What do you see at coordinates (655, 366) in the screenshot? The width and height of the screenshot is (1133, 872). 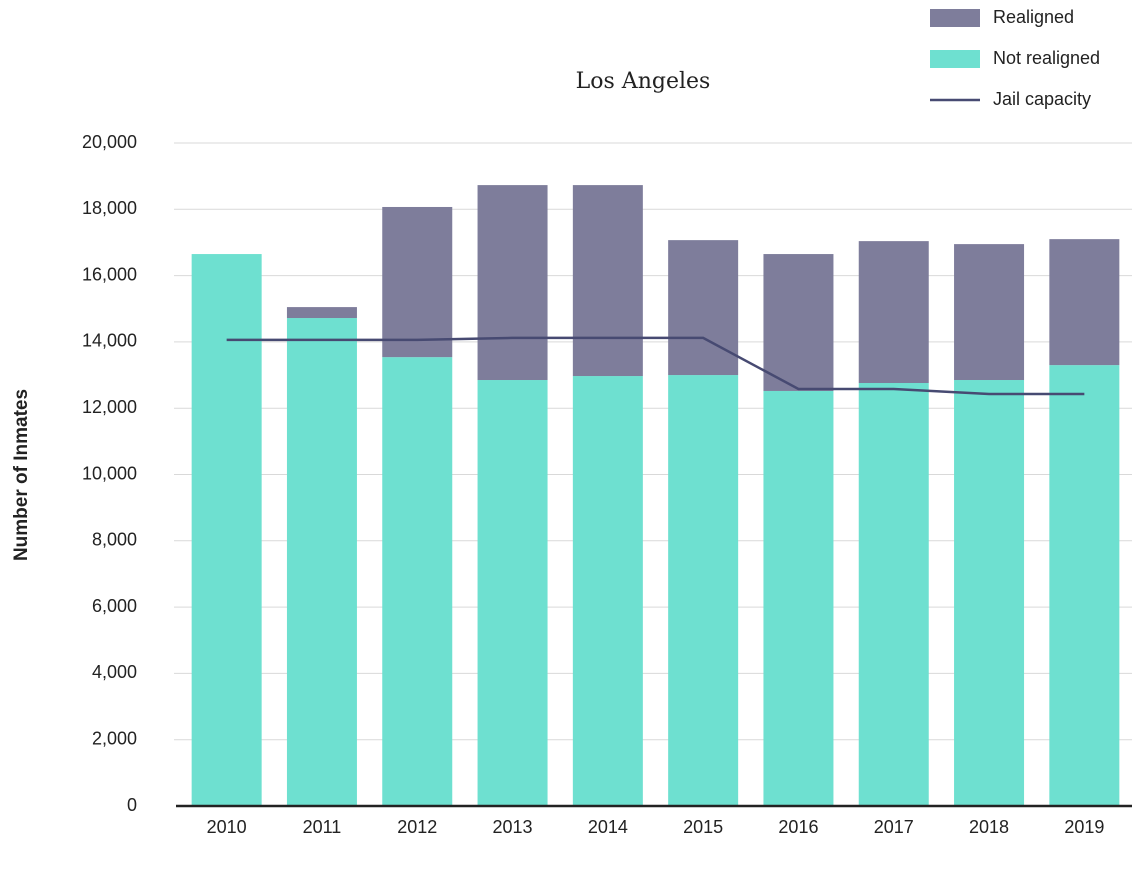 I see `capacity-line` at bounding box center [655, 366].